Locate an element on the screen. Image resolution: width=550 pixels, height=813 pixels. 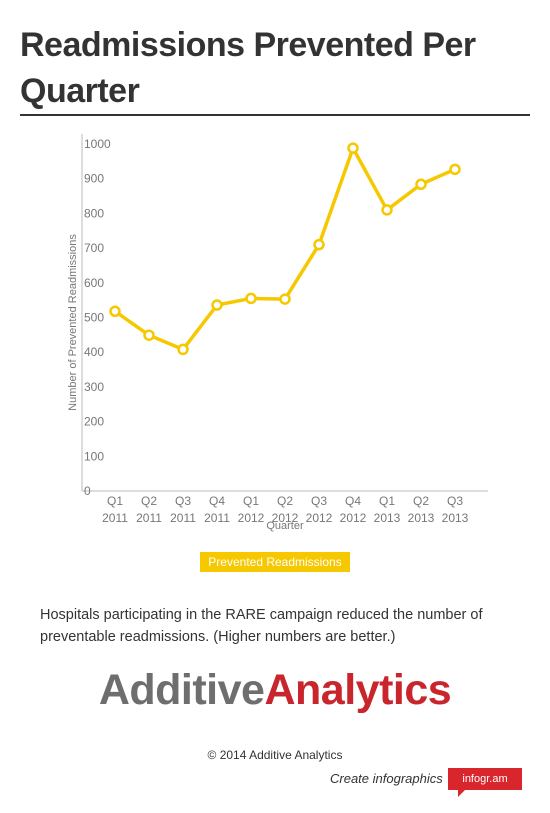
y-tick-label: 0 is located at coordinates (87, 491).